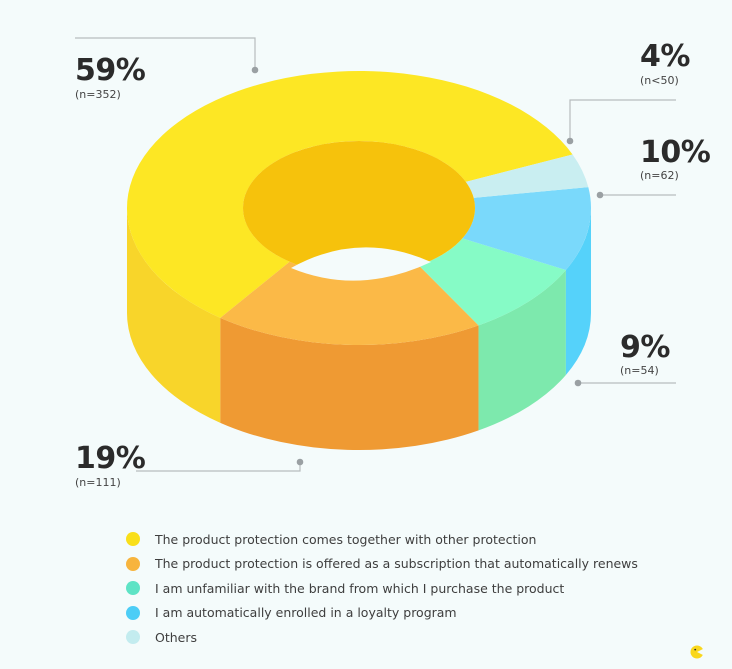 The width and height of the screenshot is (732, 669). Describe the element at coordinates (639, 370) in the screenshot. I see `slice-count-label-2: (n=54)` at that location.